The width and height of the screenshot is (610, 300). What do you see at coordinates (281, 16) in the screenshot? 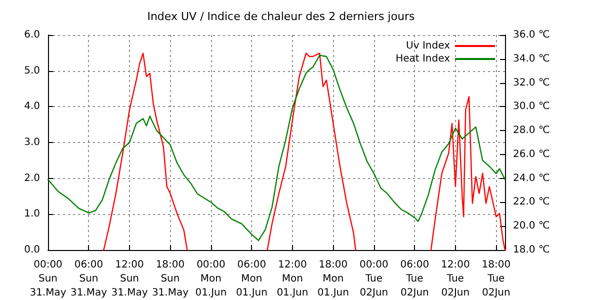
I see `chart-title: Index UV / Indice de chaleur des 2 derniers jours` at bounding box center [281, 16].